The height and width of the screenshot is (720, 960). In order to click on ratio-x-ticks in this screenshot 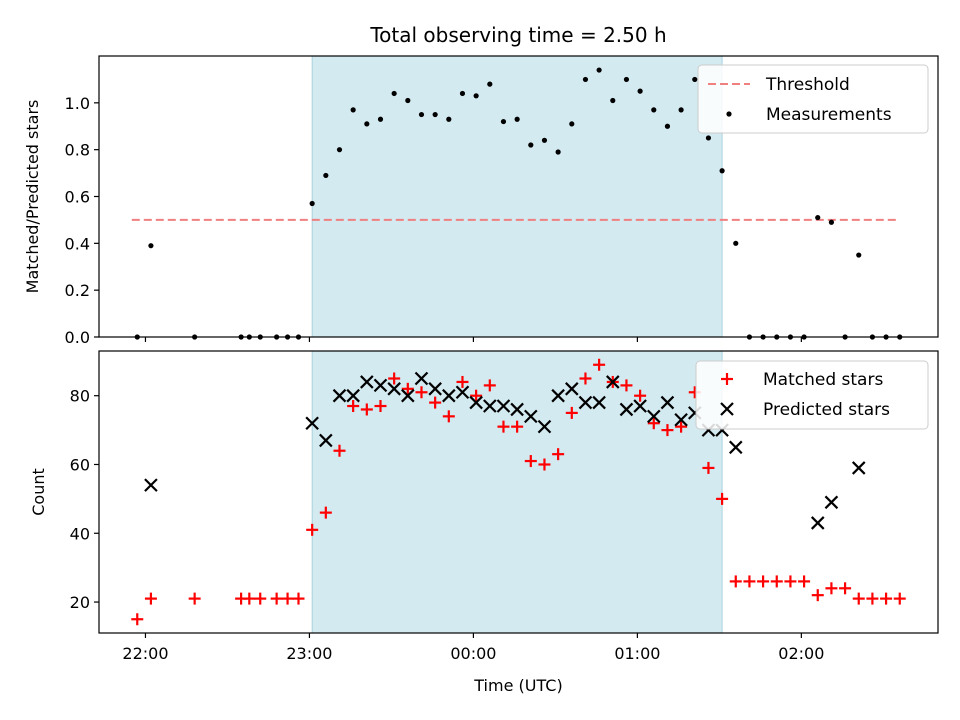, I will do `click(473, 339)`.